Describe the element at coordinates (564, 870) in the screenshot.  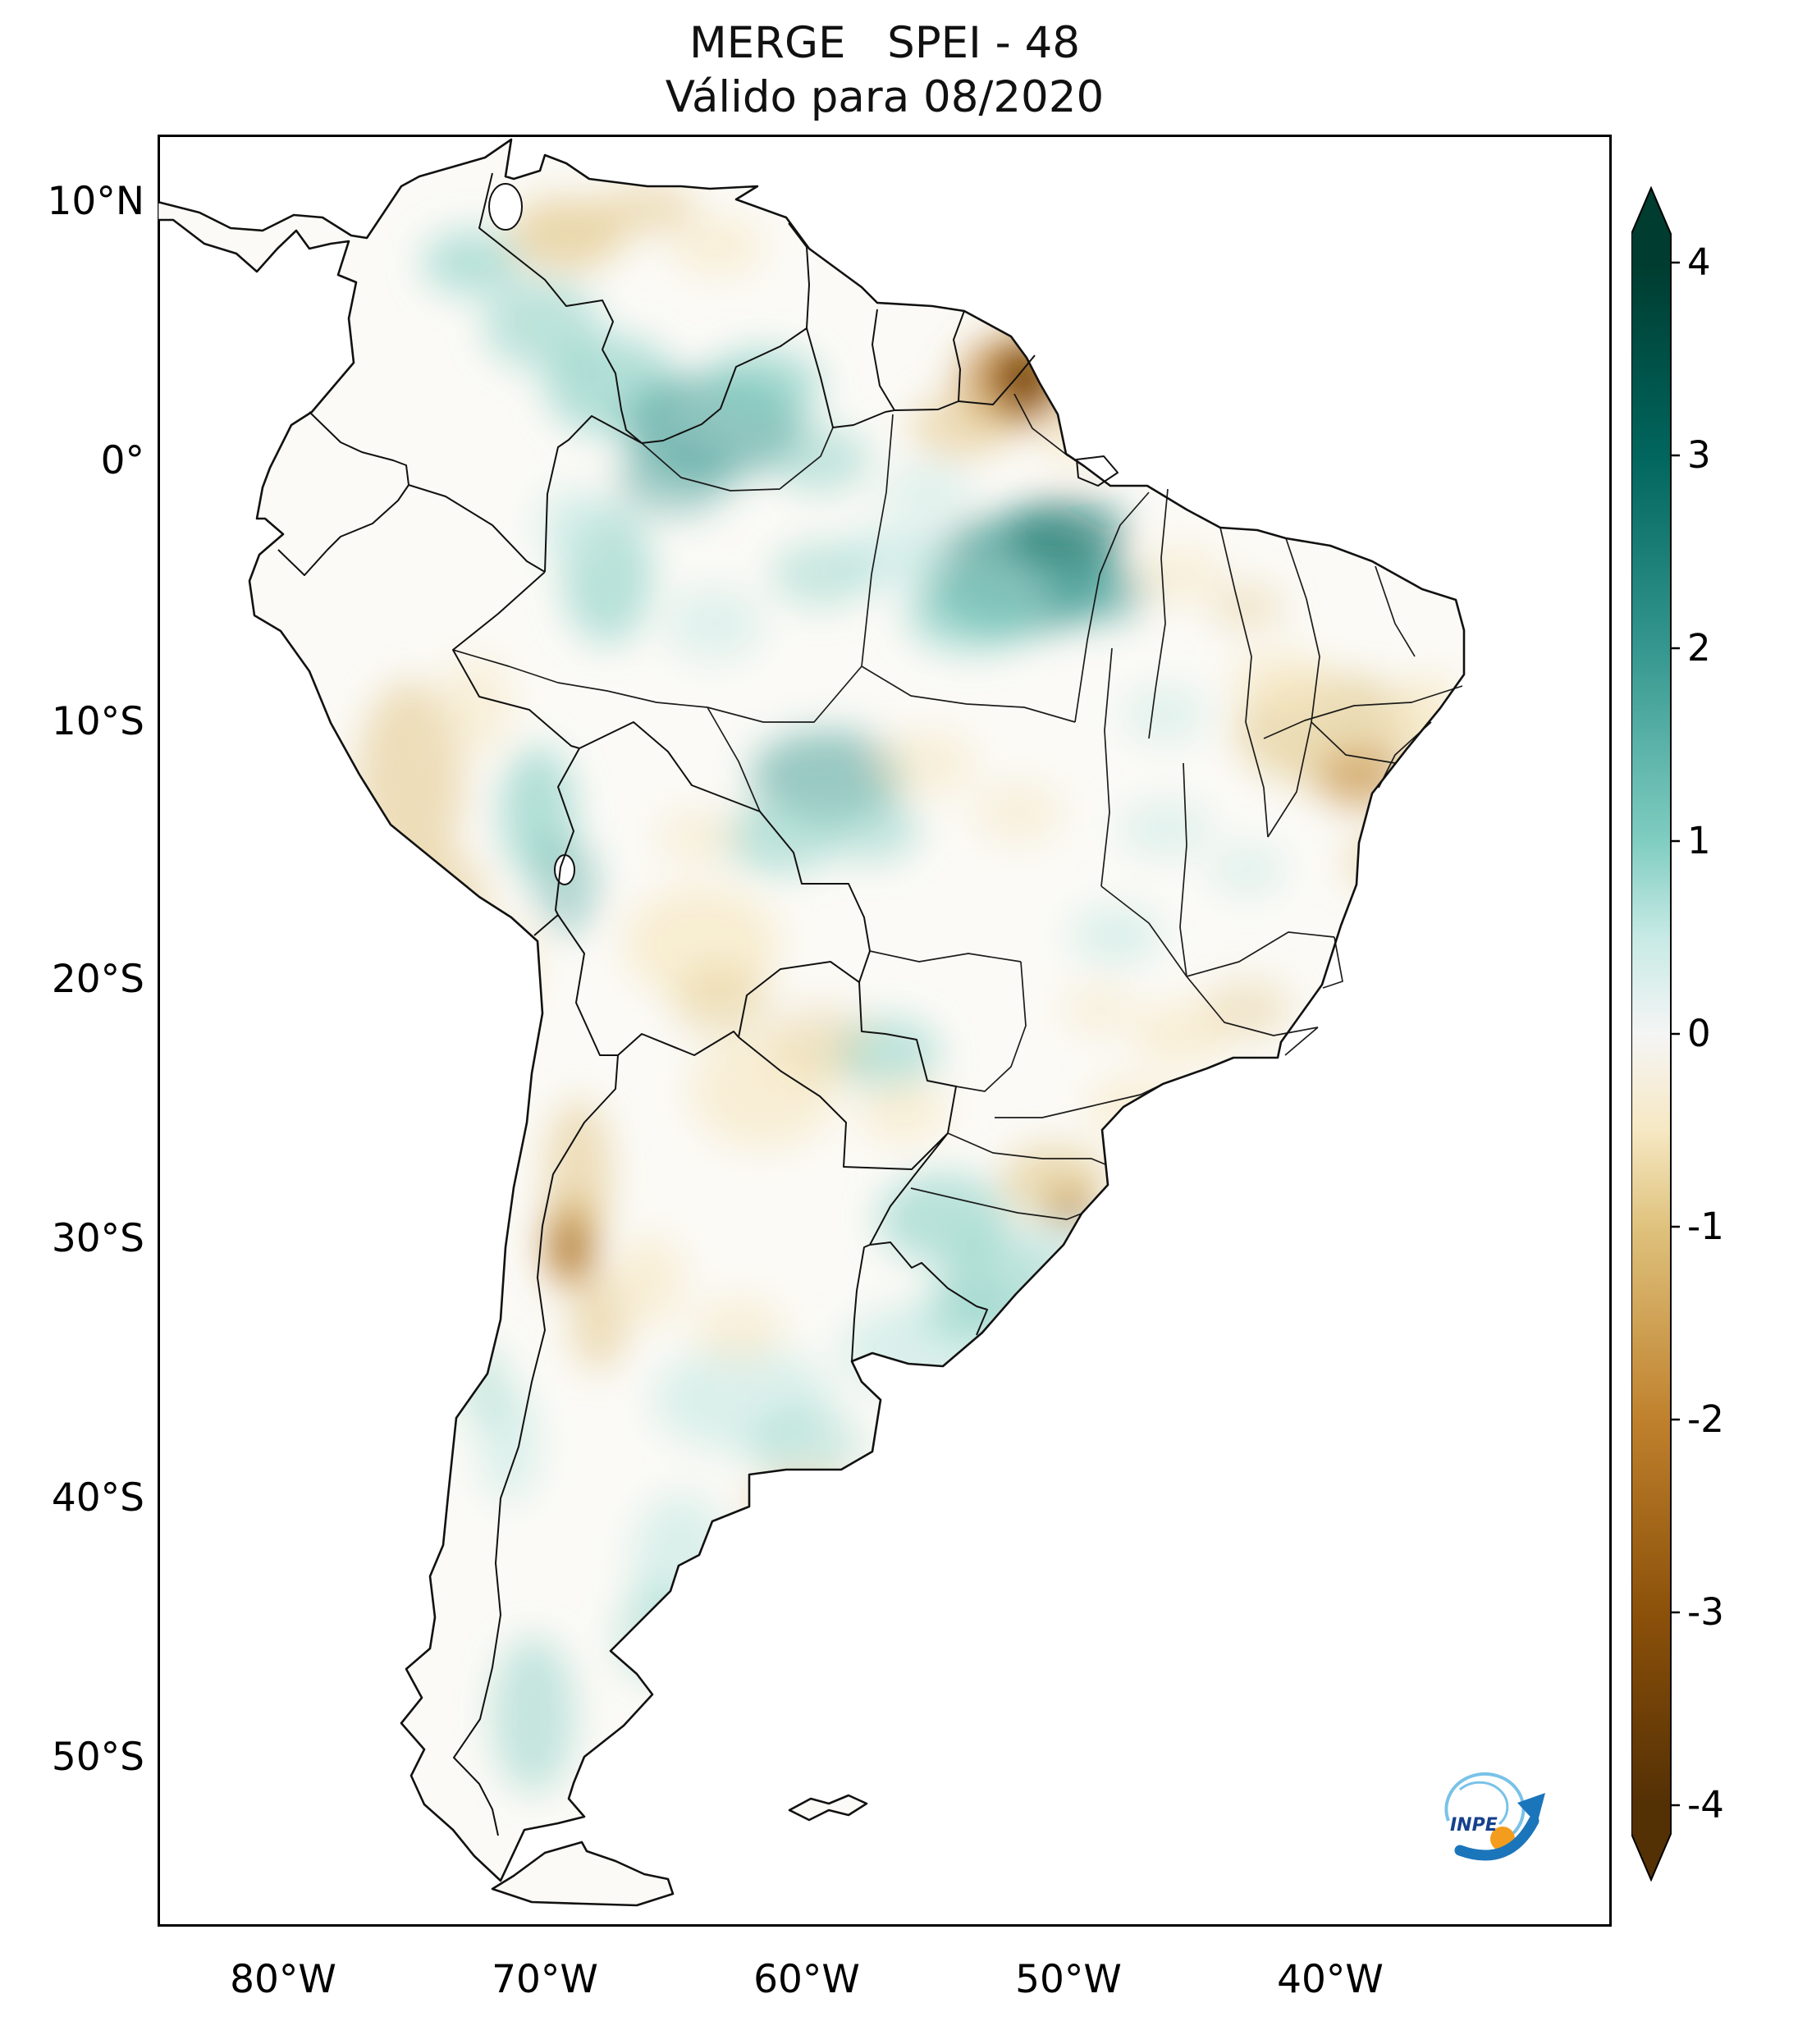
I see `lake-titicaca` at that location.